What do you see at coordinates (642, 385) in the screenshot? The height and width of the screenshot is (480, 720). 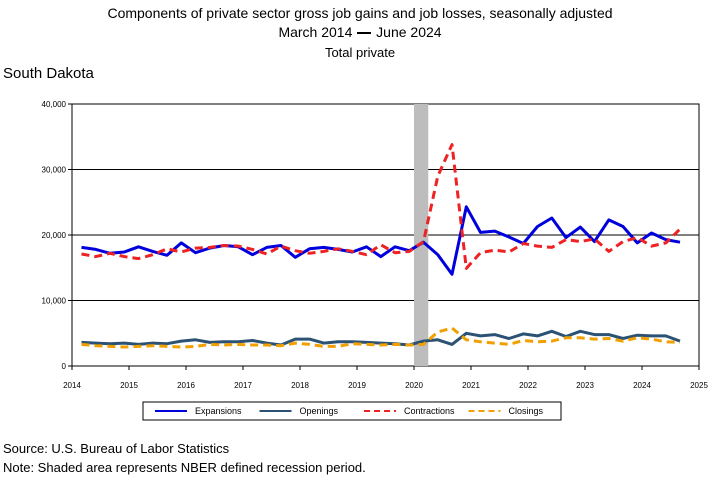 I see `x-tick-label: 2024` at bounding box center [642, 385].